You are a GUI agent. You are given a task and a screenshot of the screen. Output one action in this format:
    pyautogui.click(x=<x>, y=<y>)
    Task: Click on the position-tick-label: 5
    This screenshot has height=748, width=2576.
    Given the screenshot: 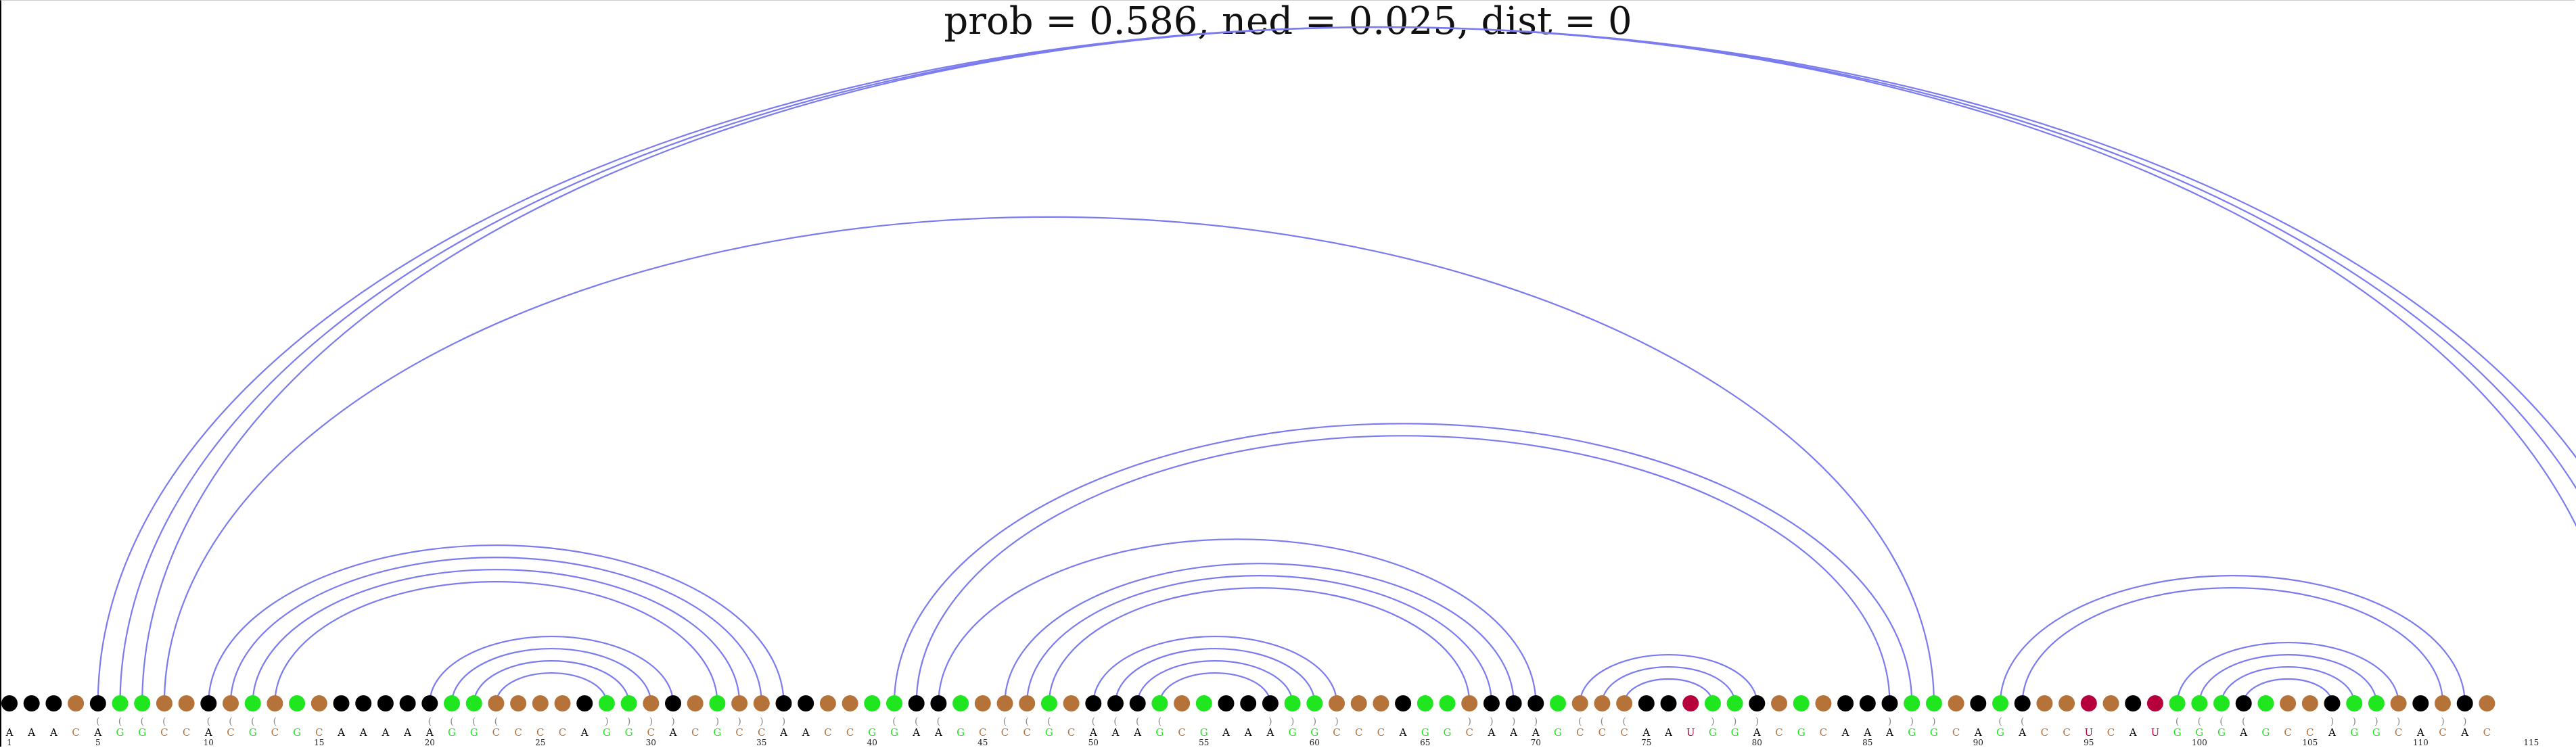 What is the action you would take?
    pyautogui.click(x=98, y=742)
    